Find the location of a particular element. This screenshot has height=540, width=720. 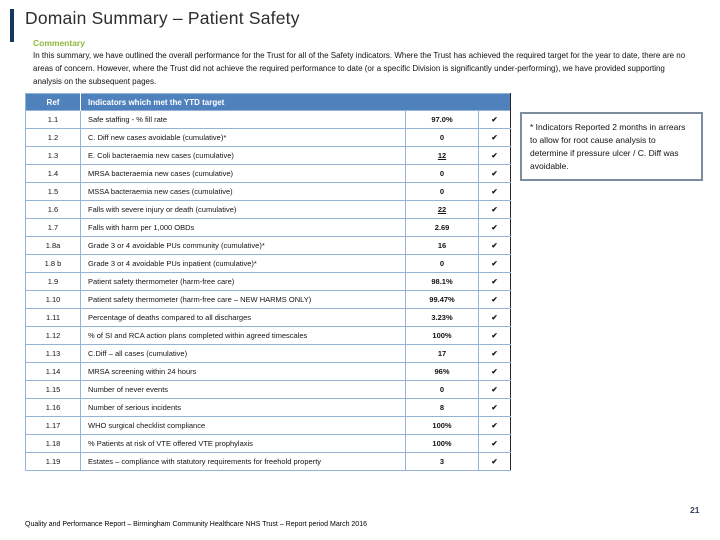

row-value: 22 is located at coordinates (442, 209).